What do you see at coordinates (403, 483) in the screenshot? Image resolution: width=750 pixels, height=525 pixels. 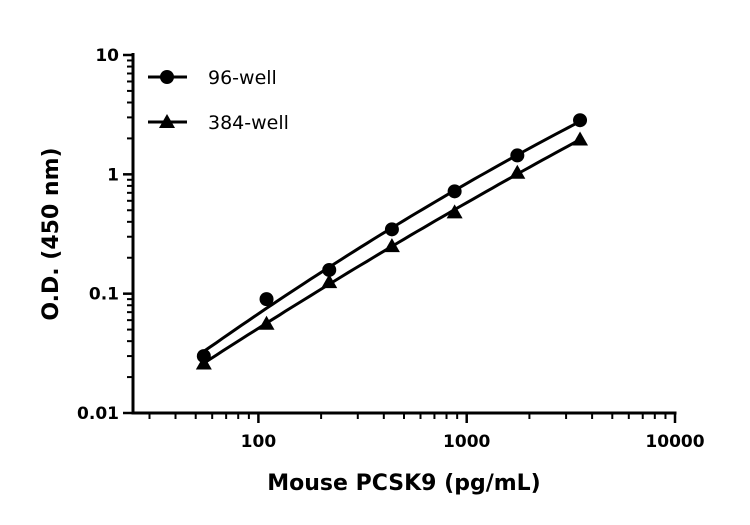 I see `x-axis-label: Mouse PCSK9 (pg/mL)` at bounding box center [403, 483].